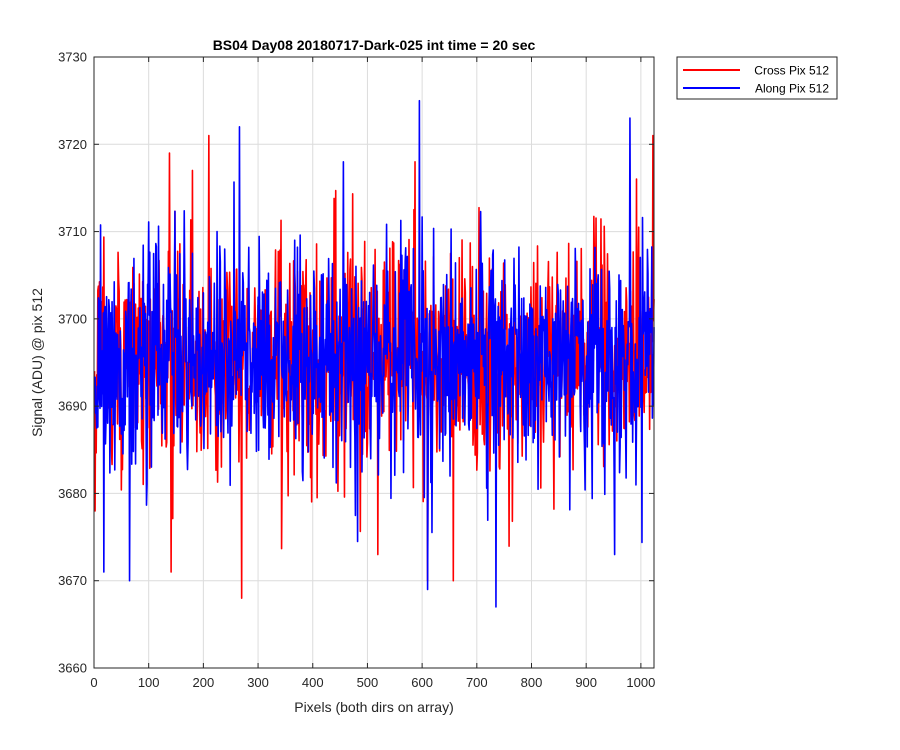 Image resolution: width=900 pixels, height=750 pixels. What do you see at coordinates (368, 682) in the screenshot?
I see `x-tick-label: 500` at bounding box center [368, 682].